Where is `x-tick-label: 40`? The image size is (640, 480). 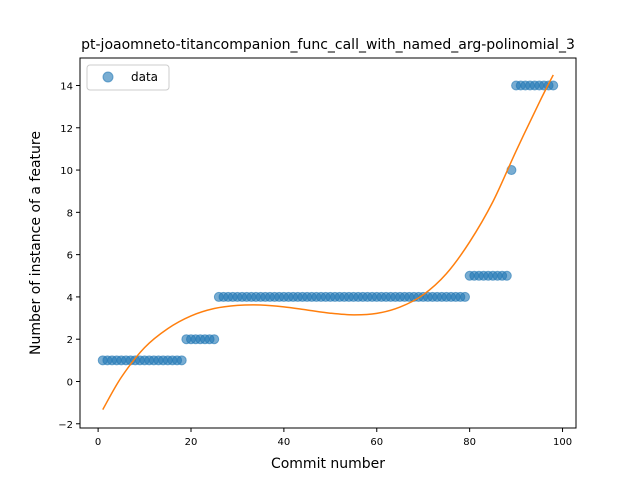 x-tick-label: 40 is located at coordinates (284, 442).